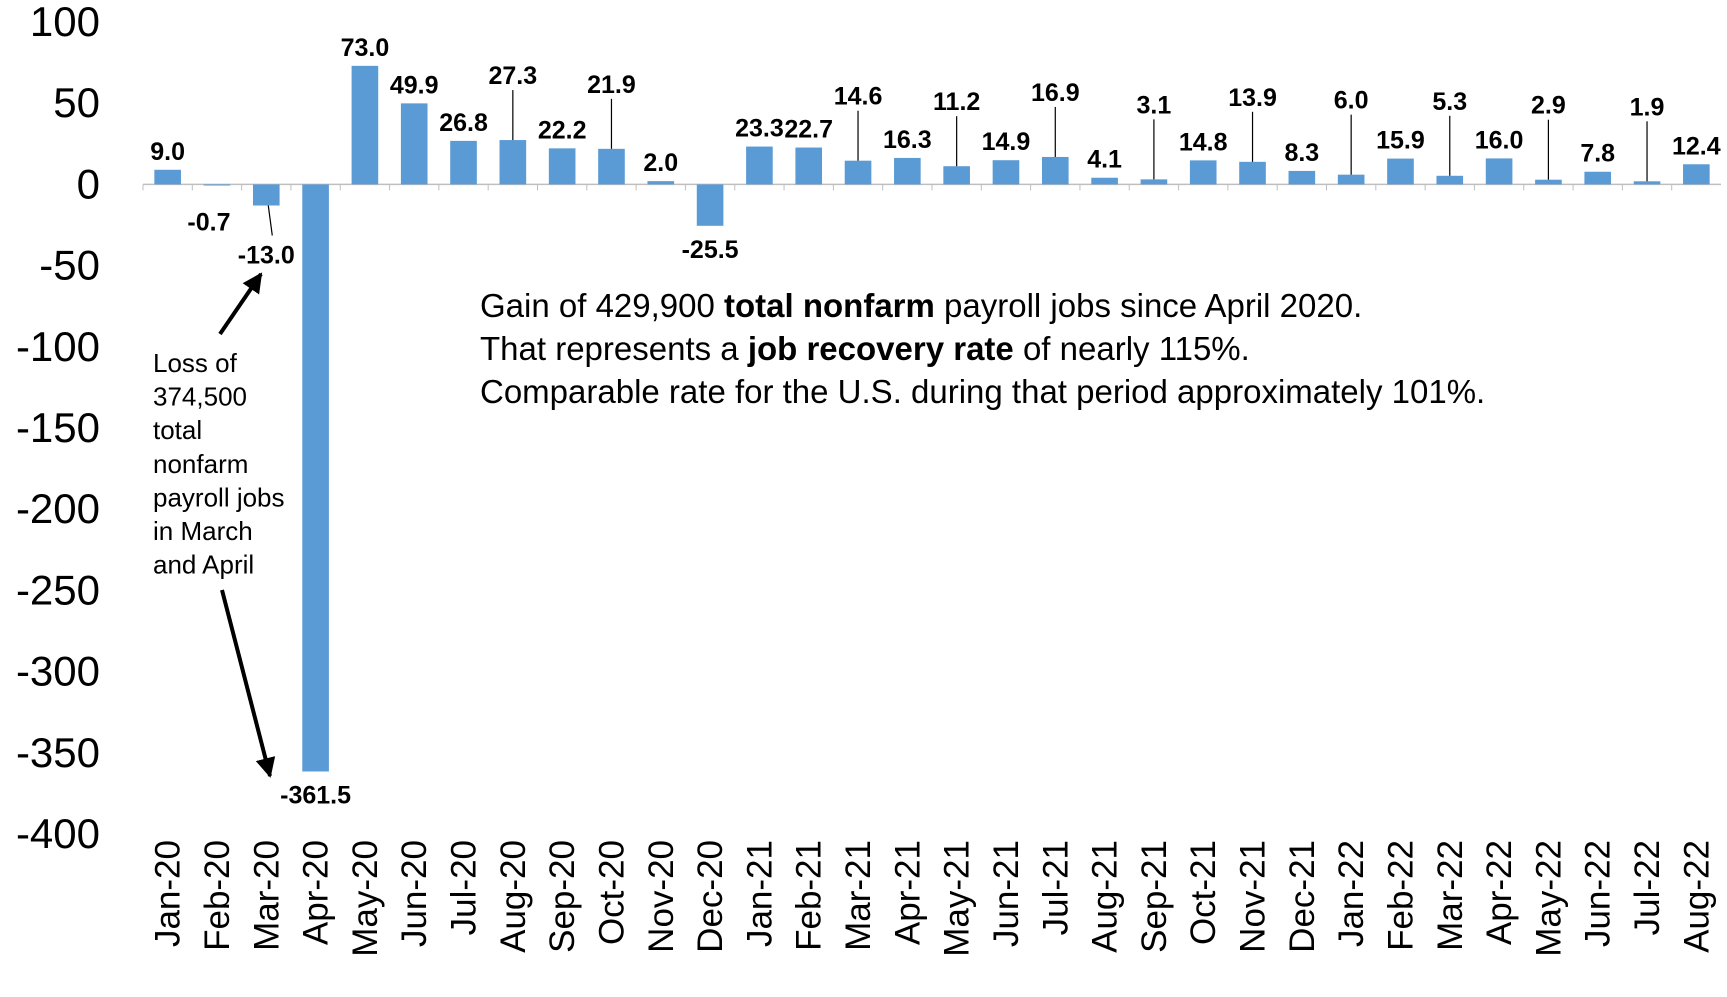  I want to click on data-label: 6.0, so click(1351, 101).